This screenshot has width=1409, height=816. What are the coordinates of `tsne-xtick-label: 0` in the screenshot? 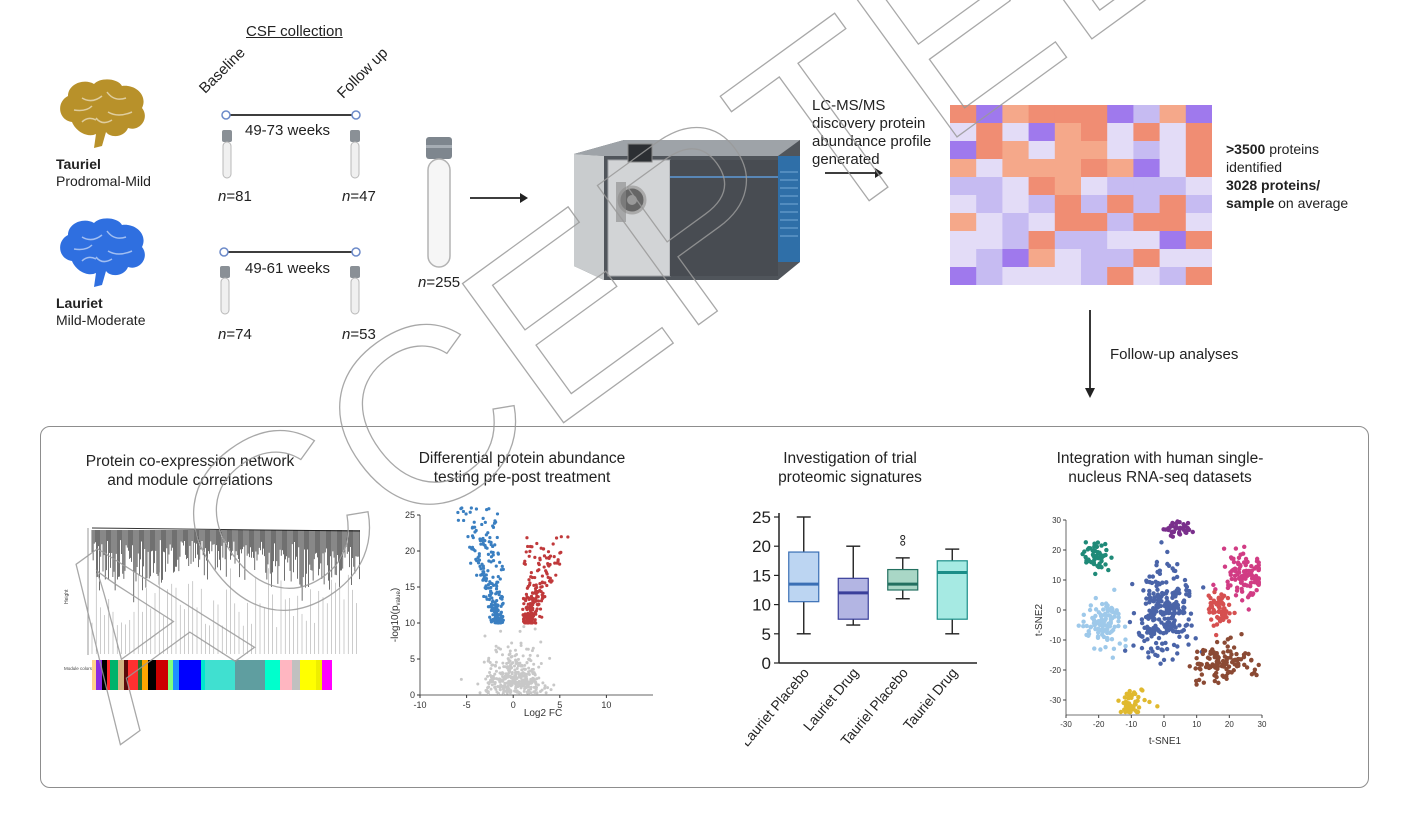 It's located at (1164, 724).